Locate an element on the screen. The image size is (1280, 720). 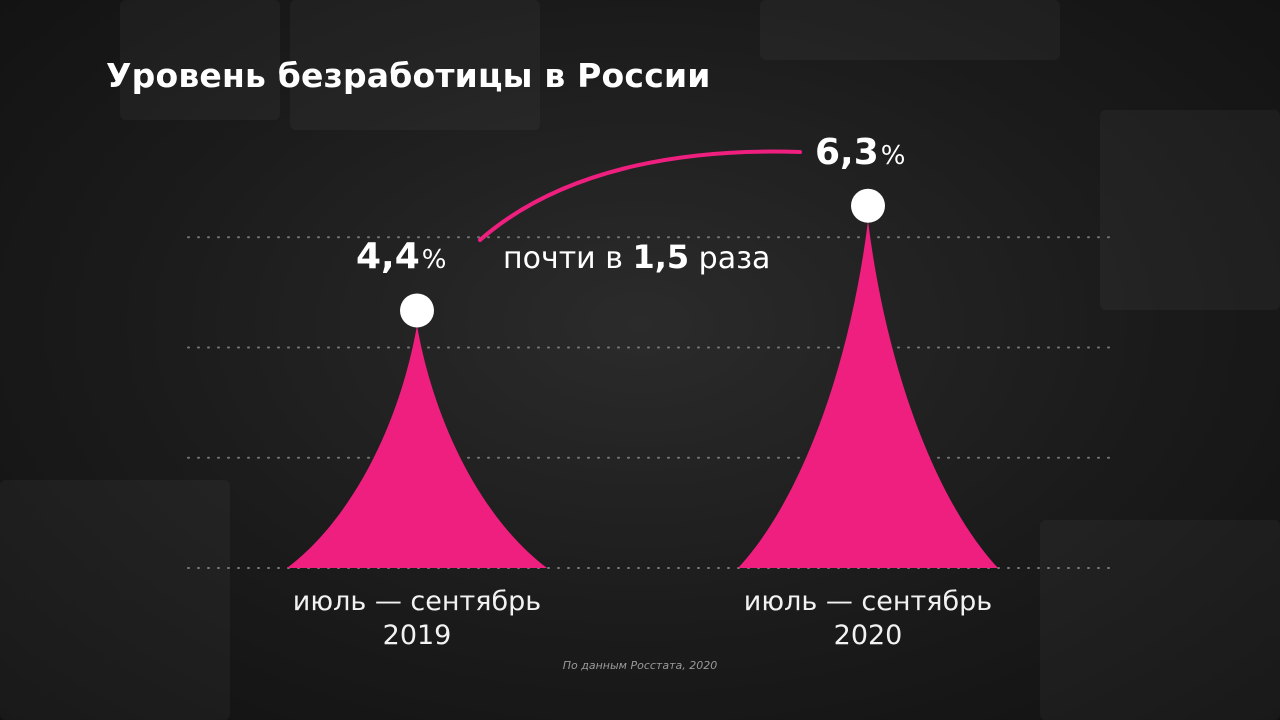
category-label-line: 2020 is located at coordinates (868, 635).